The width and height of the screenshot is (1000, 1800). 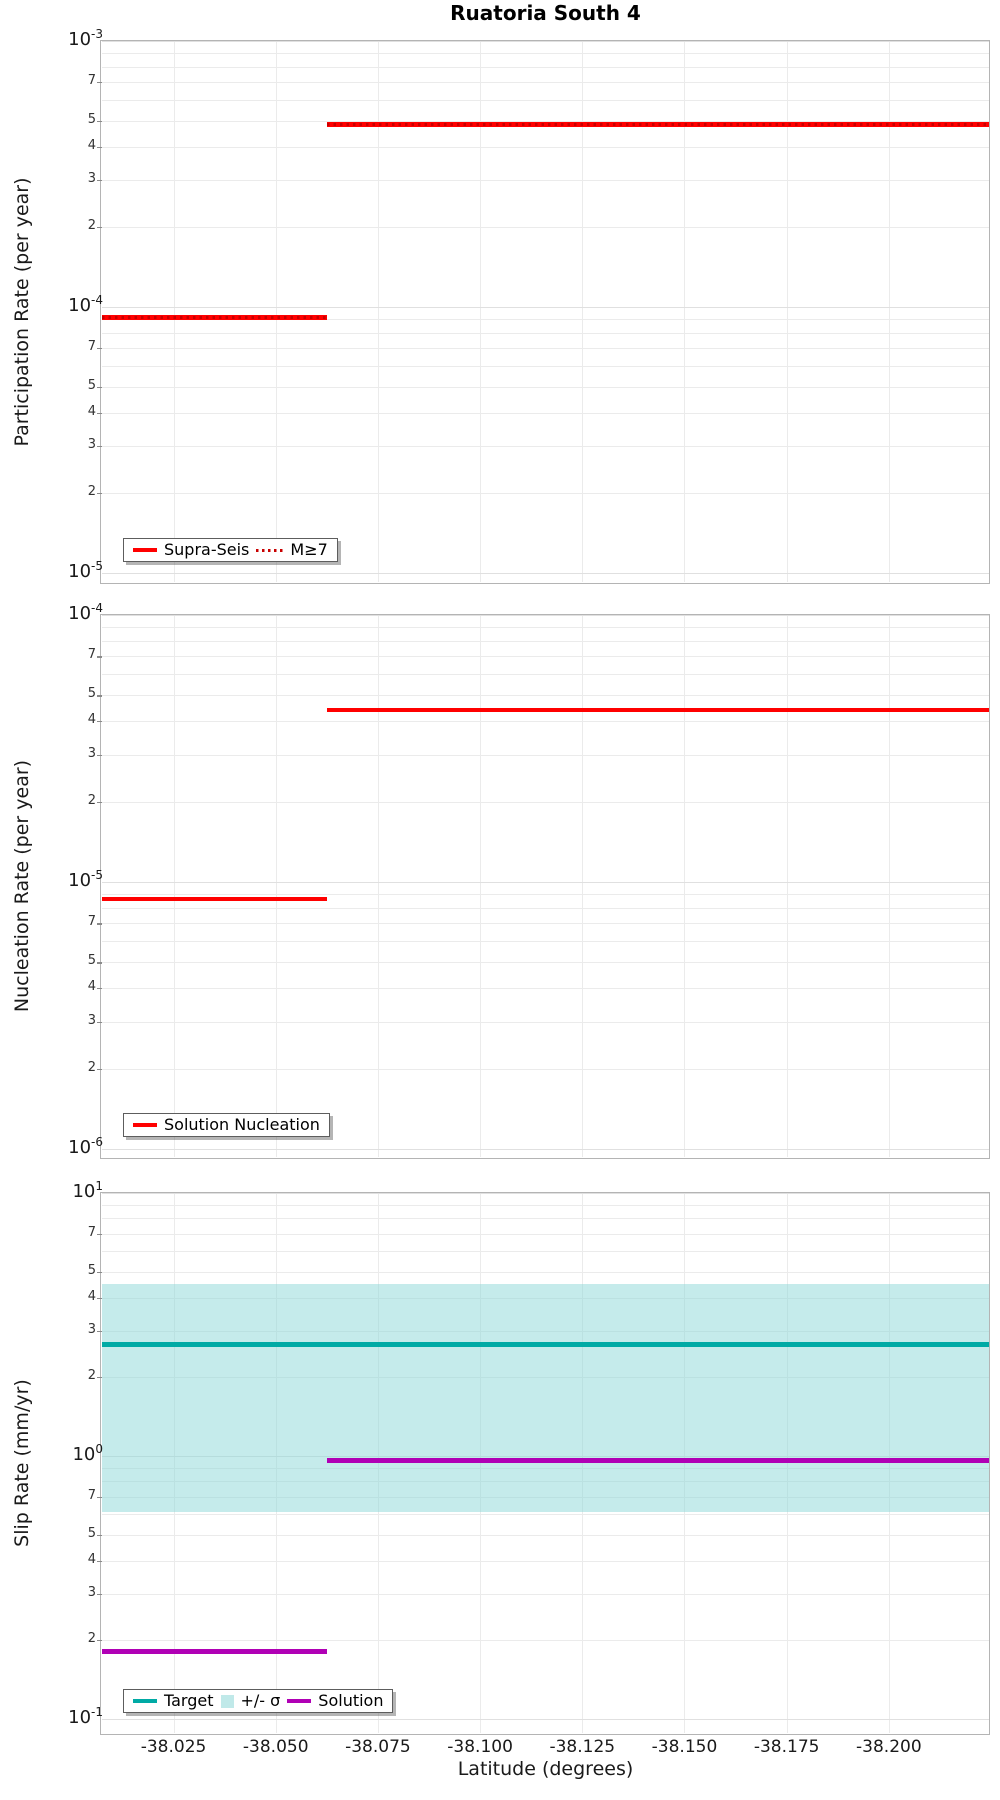 I want to click on legend-label-sigma-band: +/- σ, so click(x=260, y=1700).